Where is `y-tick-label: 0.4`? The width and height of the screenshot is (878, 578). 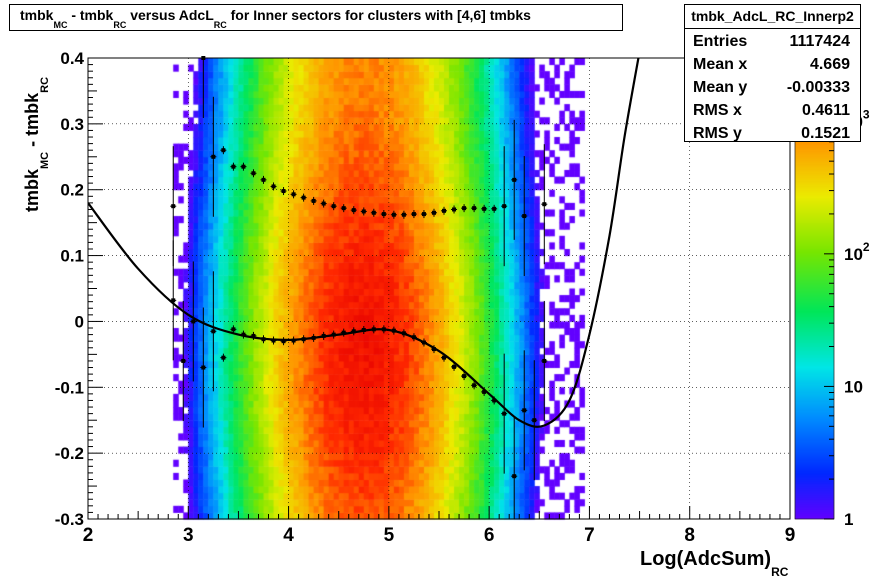 y-tick-label: 0.4 is located at coordinates (72, 58).